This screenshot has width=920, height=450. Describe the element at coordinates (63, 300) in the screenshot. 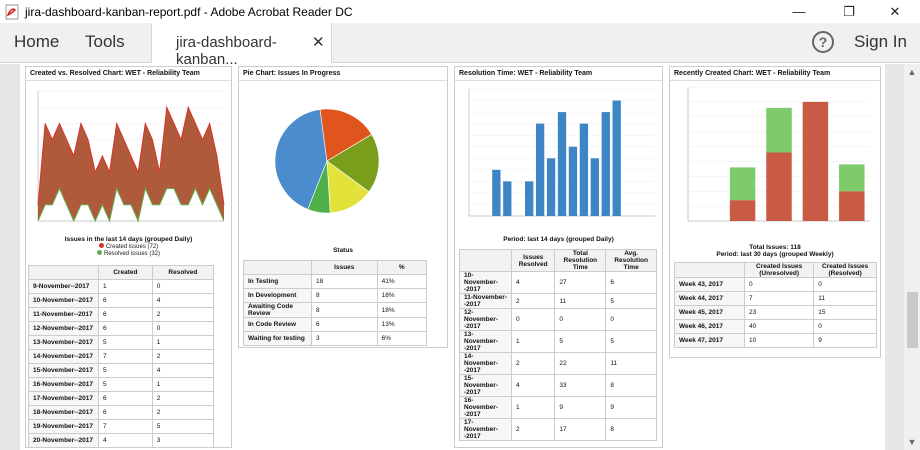

I see `row-label: 10-November--2017` at that location.